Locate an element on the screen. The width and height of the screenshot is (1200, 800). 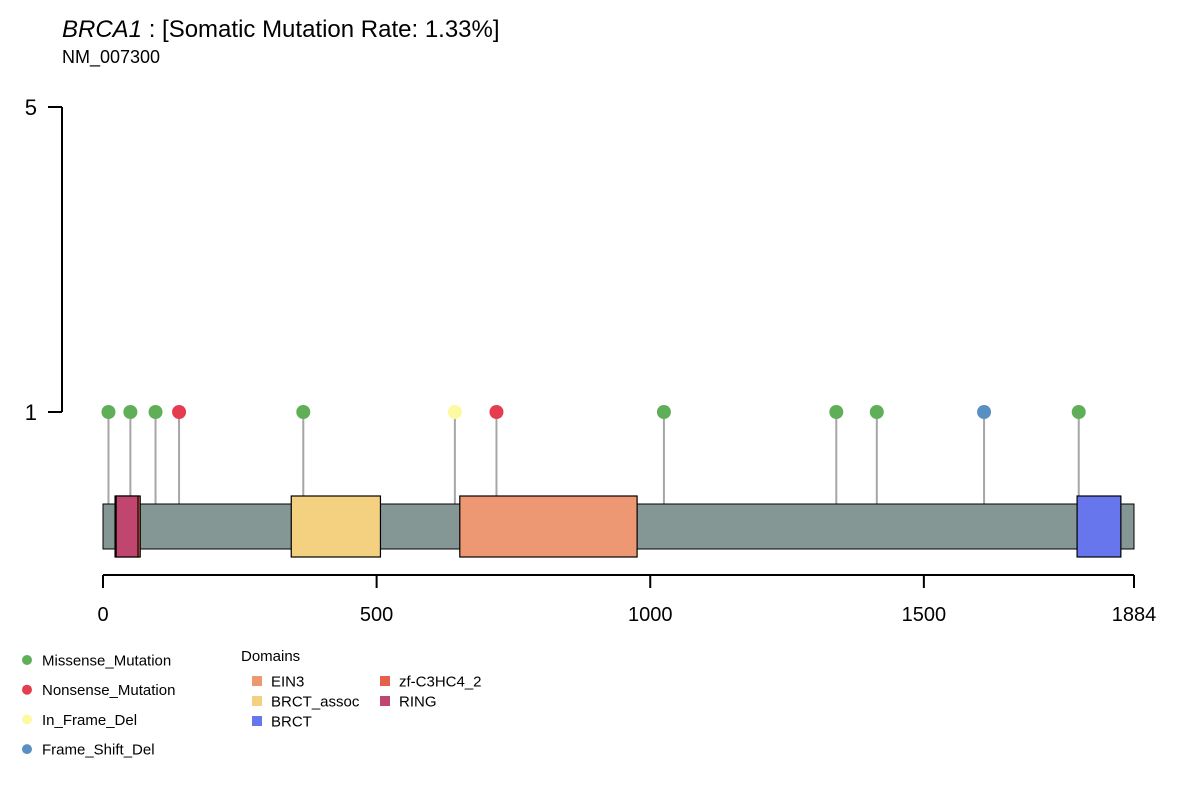
x-axis: 0 500 1000 1500 1884 is located at coordinates (627, 600).